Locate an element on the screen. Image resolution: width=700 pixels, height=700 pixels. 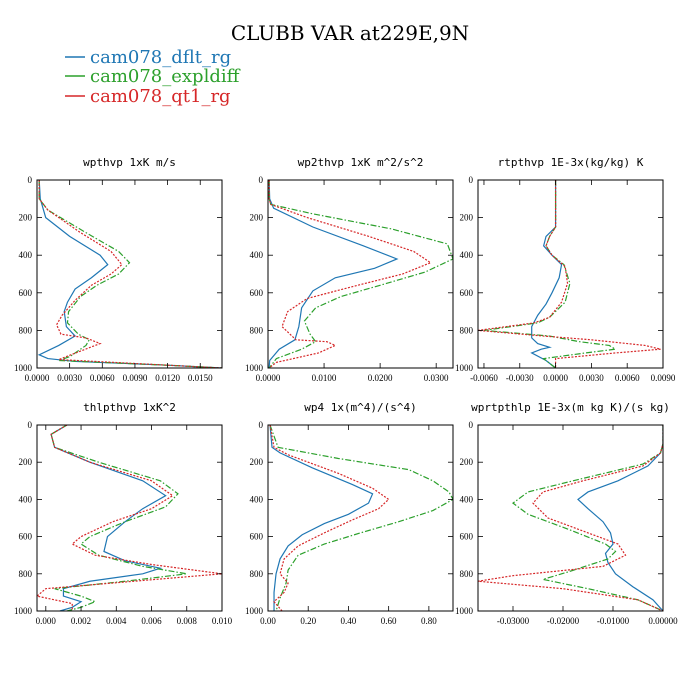
x-tick-label: 0.60 is located at coordinates (389, 621).